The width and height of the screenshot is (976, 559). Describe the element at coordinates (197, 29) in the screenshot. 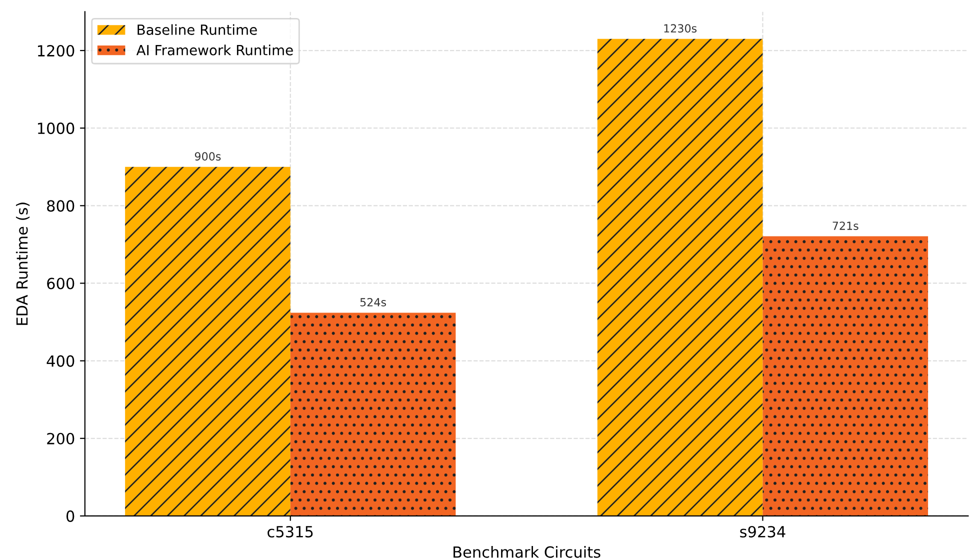

I see `legend-label: Baseline Runtime` at that location.